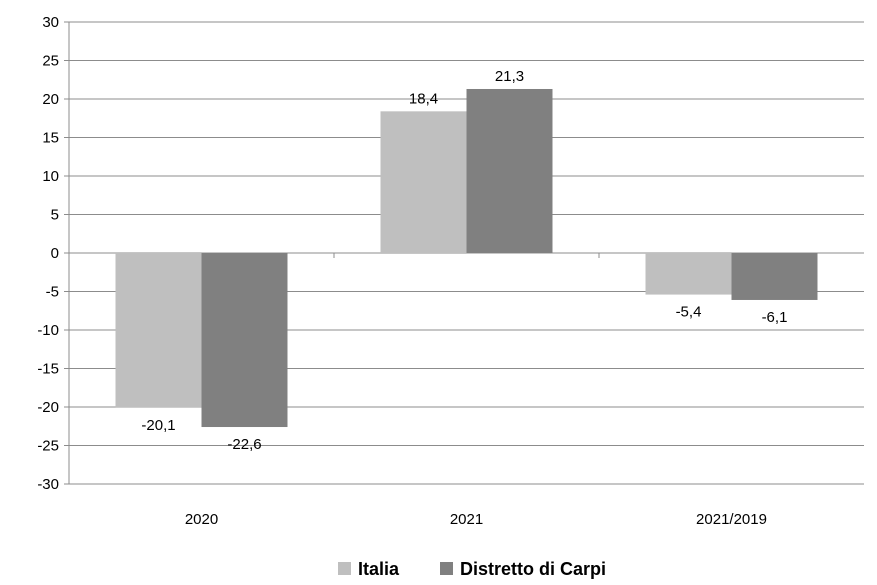  Describe the element at coordinates (48, 330) in the screenshot. I see `y-tick-label: -10` at that location.